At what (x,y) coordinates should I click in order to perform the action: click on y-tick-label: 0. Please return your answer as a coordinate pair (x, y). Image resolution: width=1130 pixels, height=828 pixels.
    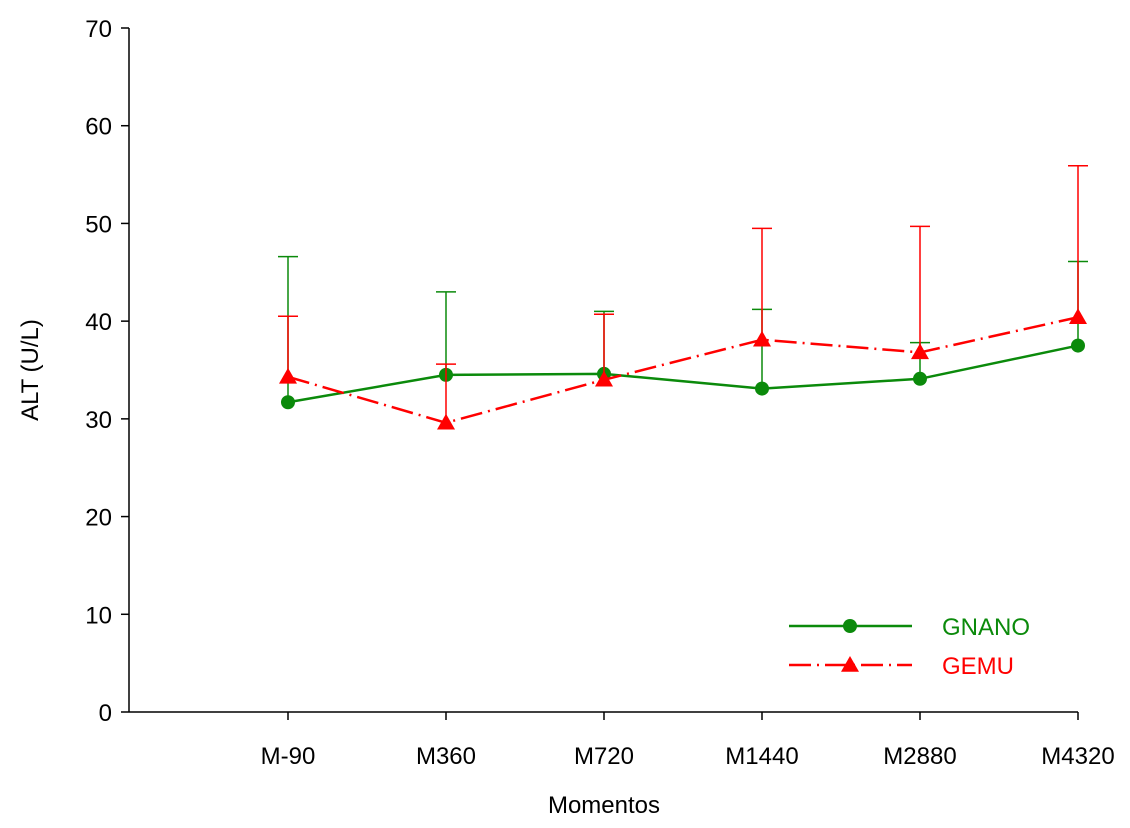
    Looking at the image, I should click on (105, 713).